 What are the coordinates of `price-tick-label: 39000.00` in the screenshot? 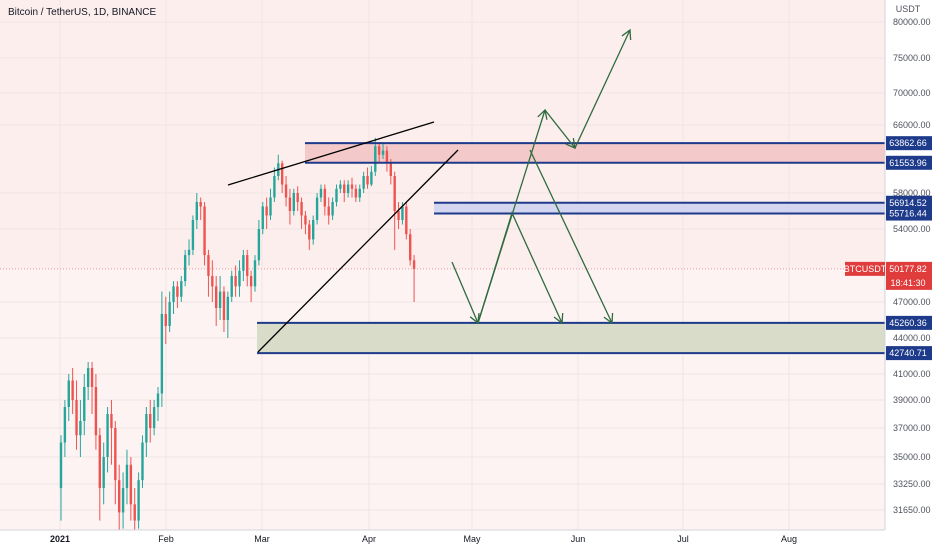 It's located at (912, 400).